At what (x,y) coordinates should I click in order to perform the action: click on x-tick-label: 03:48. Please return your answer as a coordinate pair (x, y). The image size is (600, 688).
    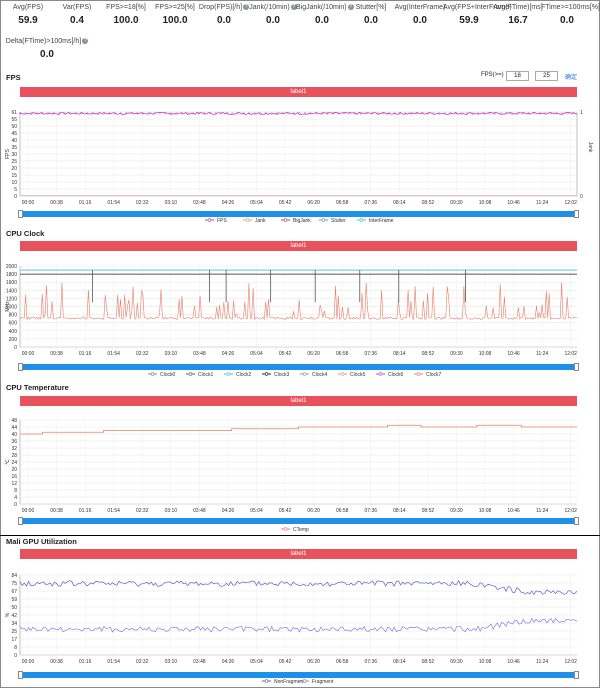
    Looking at the image, I should click on (199, 203).